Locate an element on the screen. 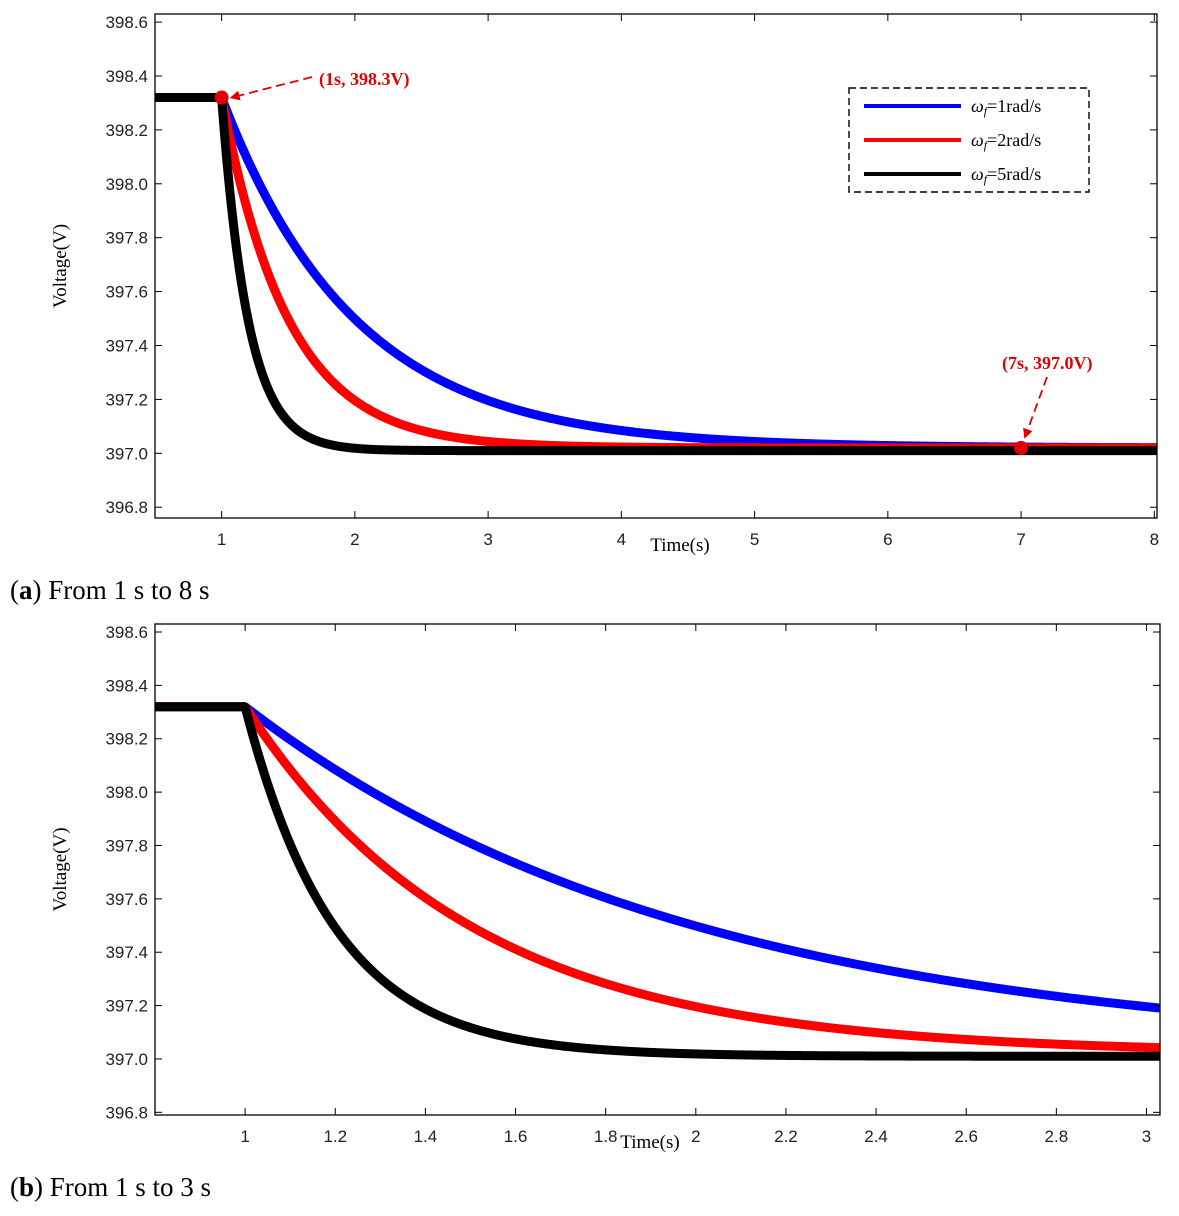 Image resolution: width=1179 pixels, height=1216 pixels. x-tick-label: 1.2 is located at coordinates (335, 1136).